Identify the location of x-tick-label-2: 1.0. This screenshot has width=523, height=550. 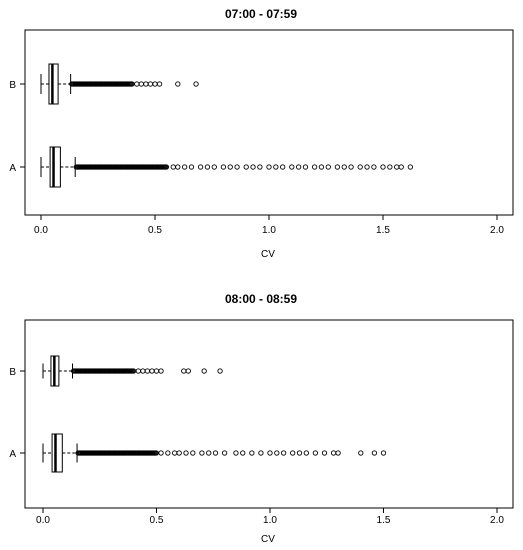
(269, 230).